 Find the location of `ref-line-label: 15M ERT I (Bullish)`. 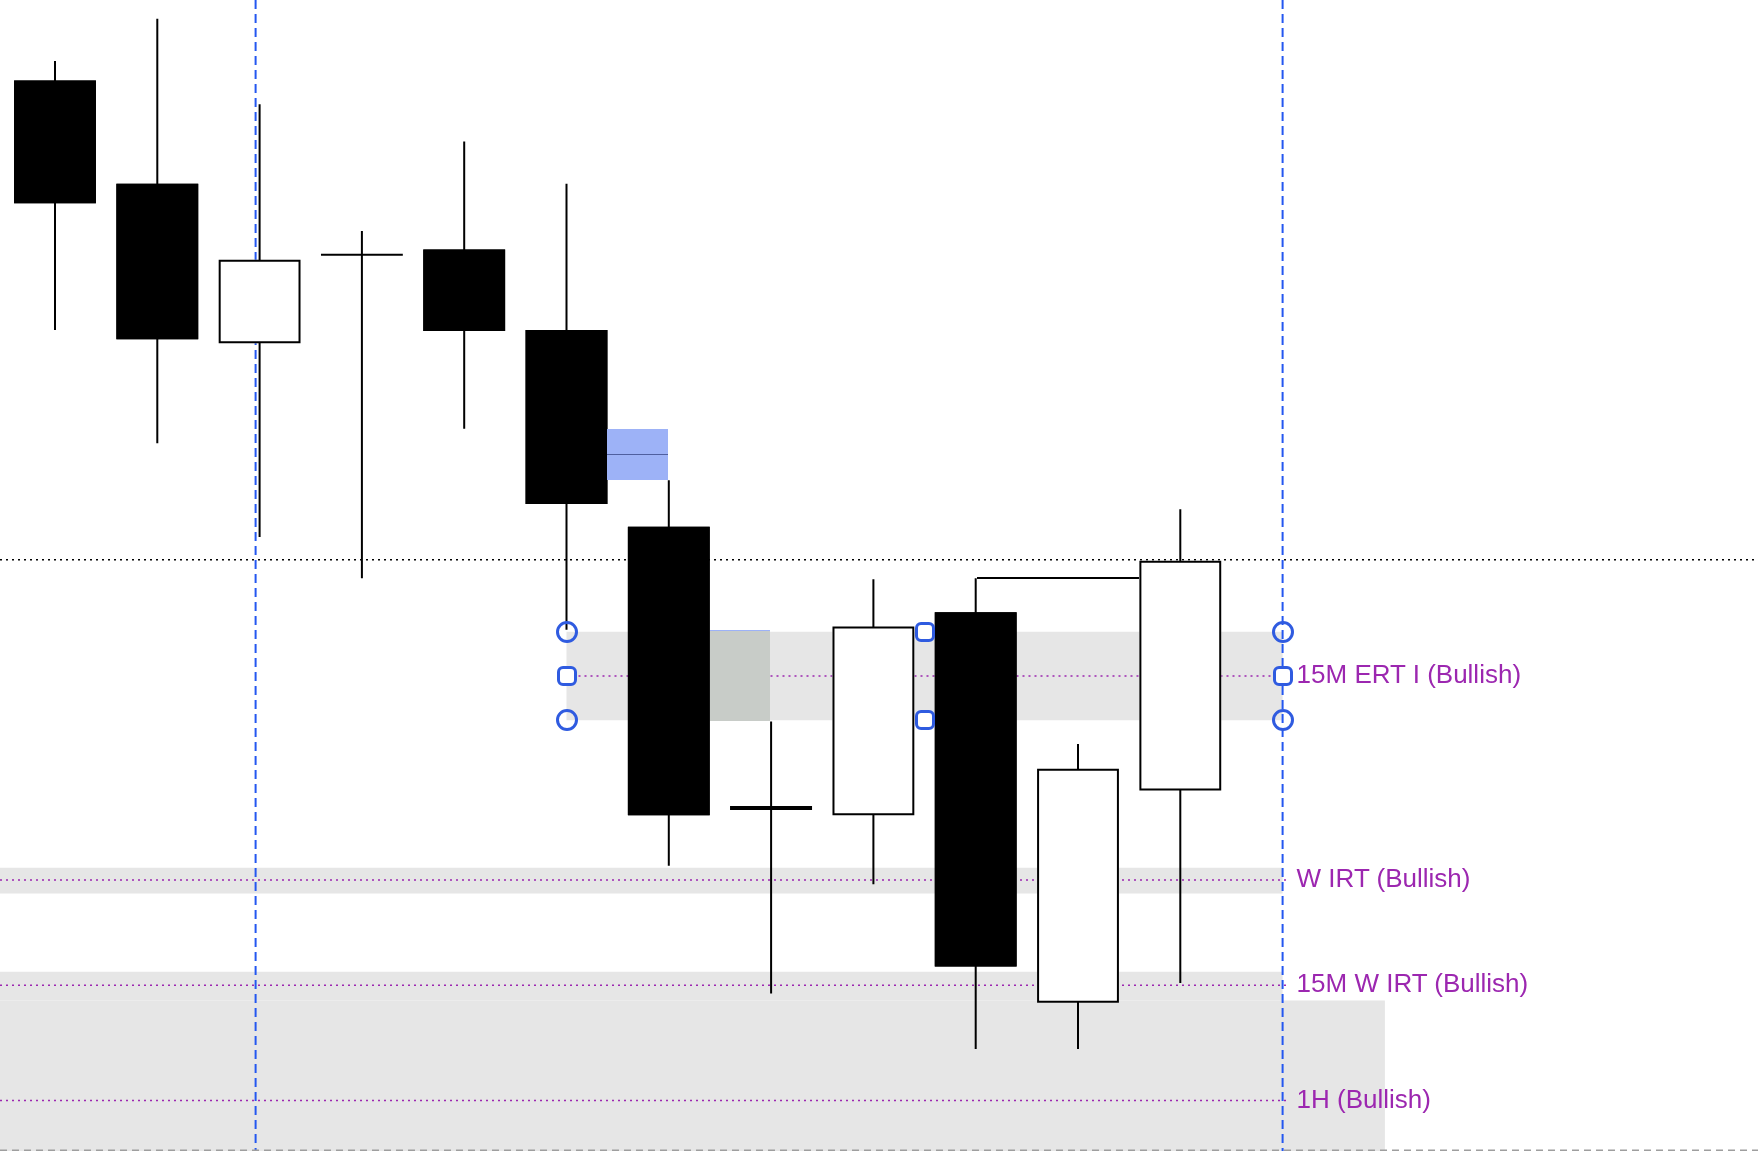

ref-line-label: 15M ERT I (Bullish) is located at coordinates (1409, 674).